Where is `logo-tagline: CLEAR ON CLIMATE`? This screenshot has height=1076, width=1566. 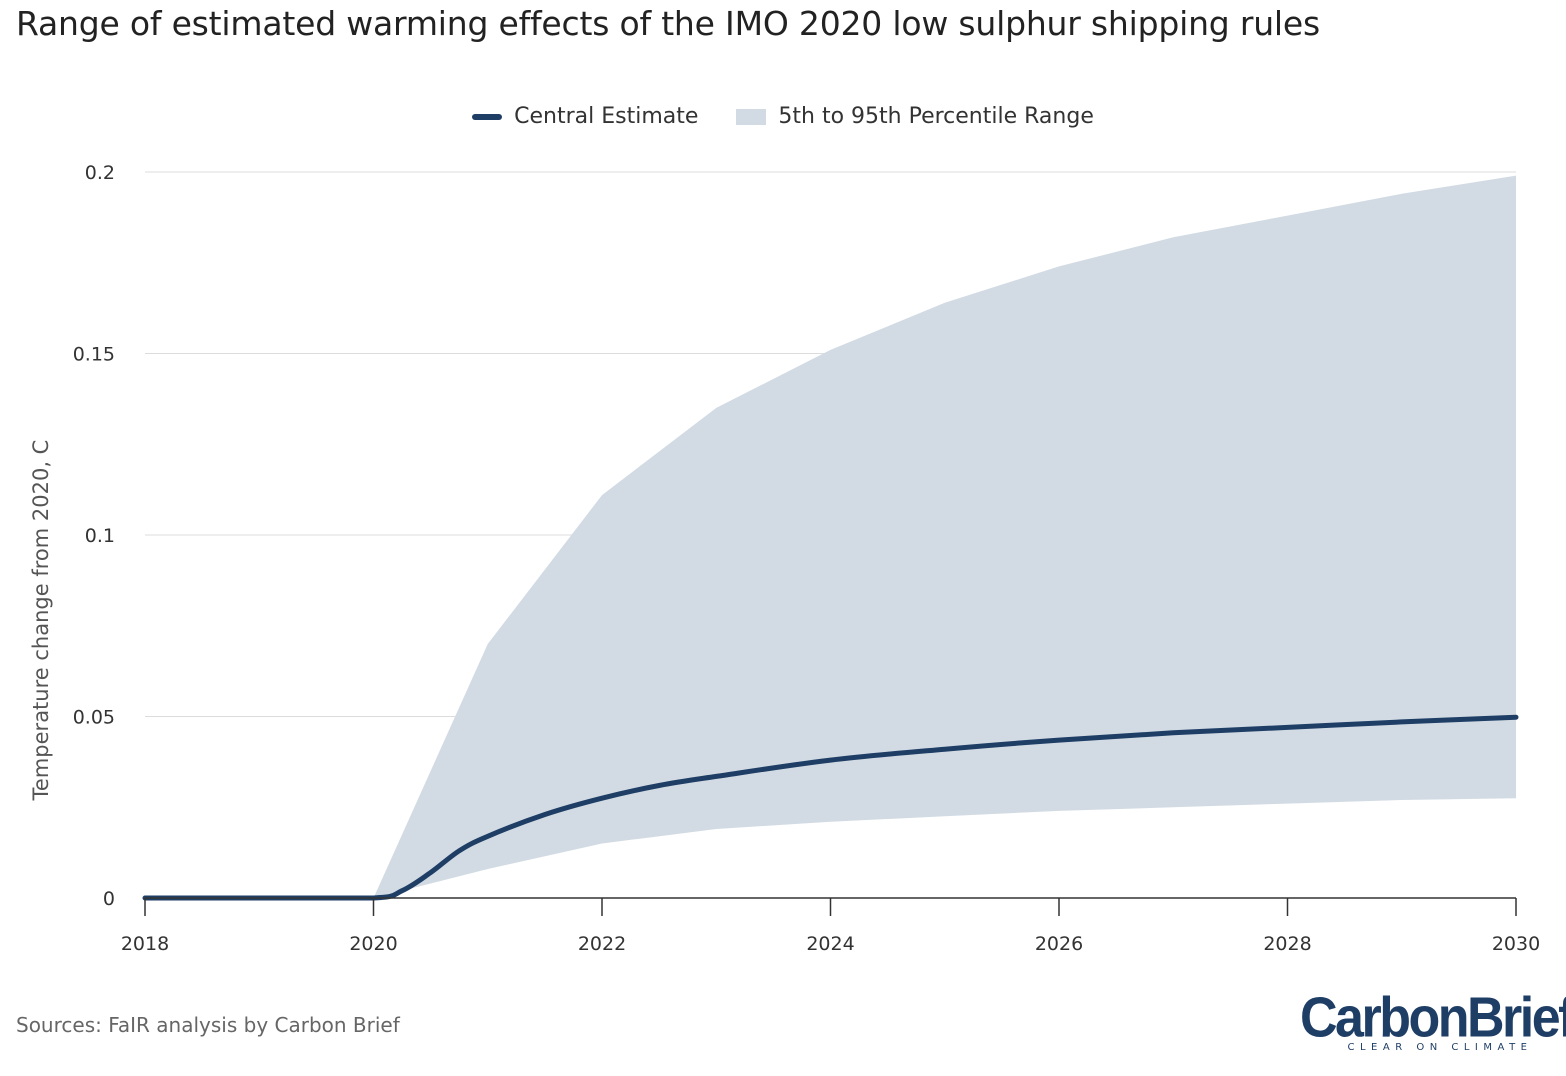 logo-tagline: CLEAR ON CLIMATE is located at coordinates (1440, 1047).